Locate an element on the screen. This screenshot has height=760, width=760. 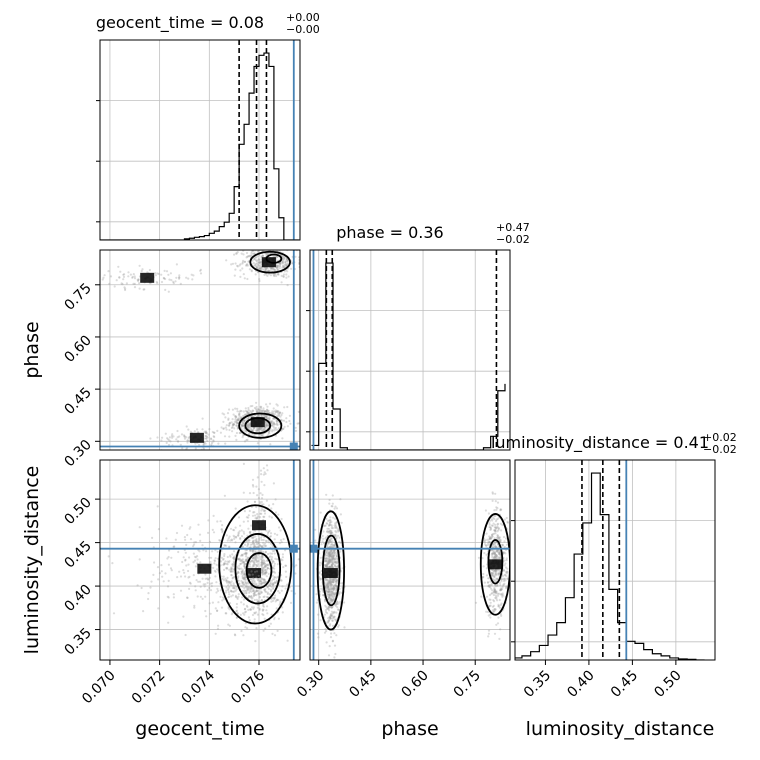
contour-line is located at coordinates (495, 562).